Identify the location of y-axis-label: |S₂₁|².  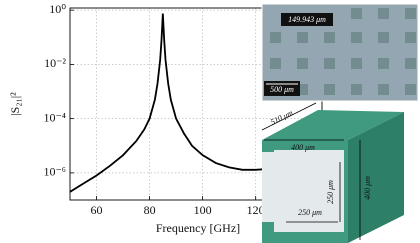
(15, 104).